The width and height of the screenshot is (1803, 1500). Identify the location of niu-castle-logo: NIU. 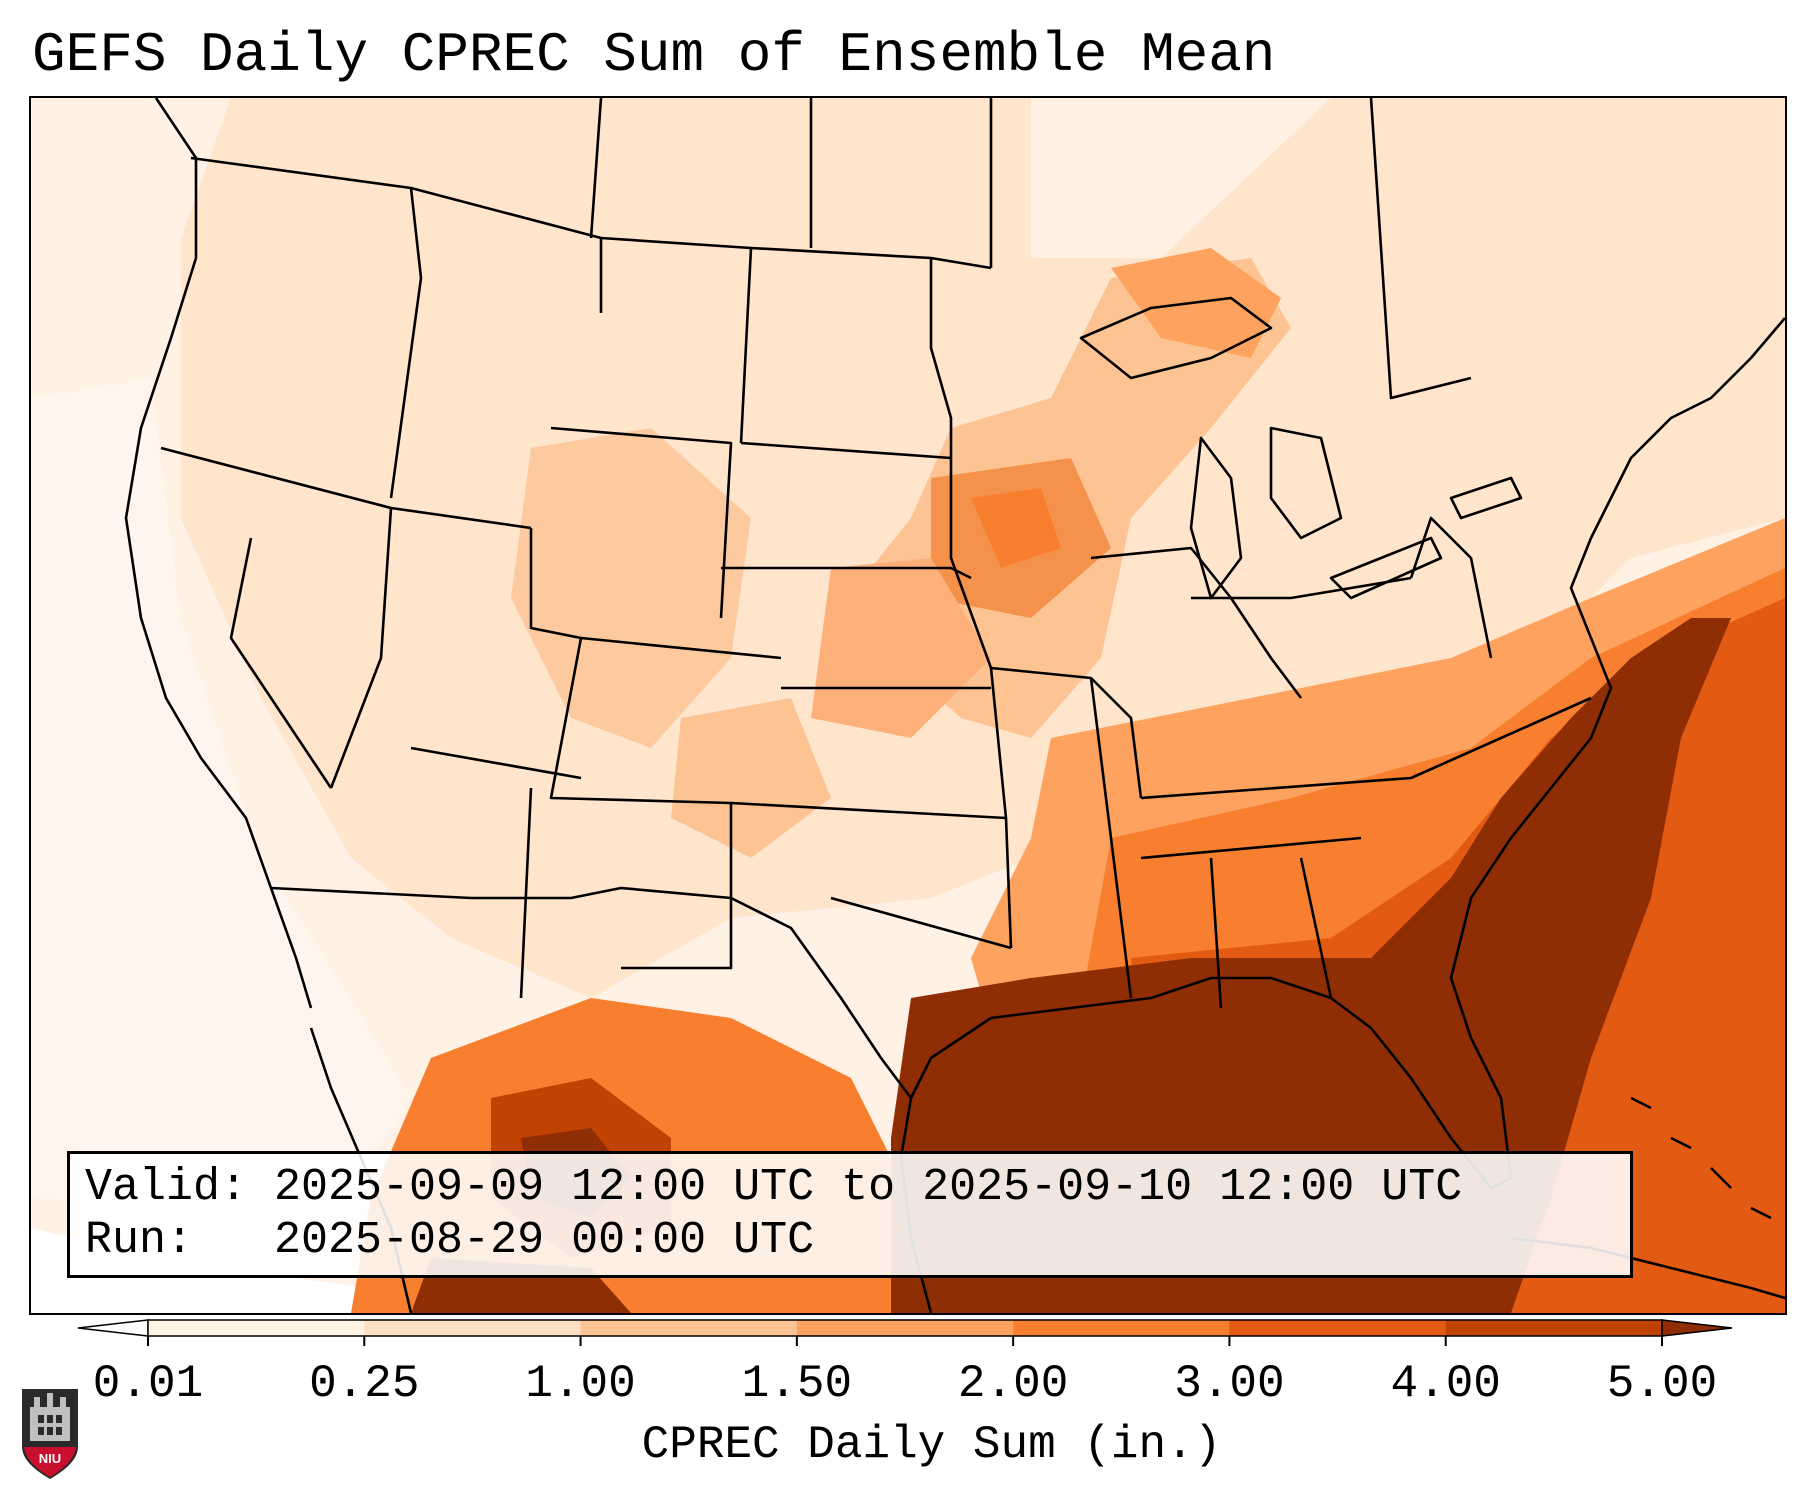
(50, 1434).